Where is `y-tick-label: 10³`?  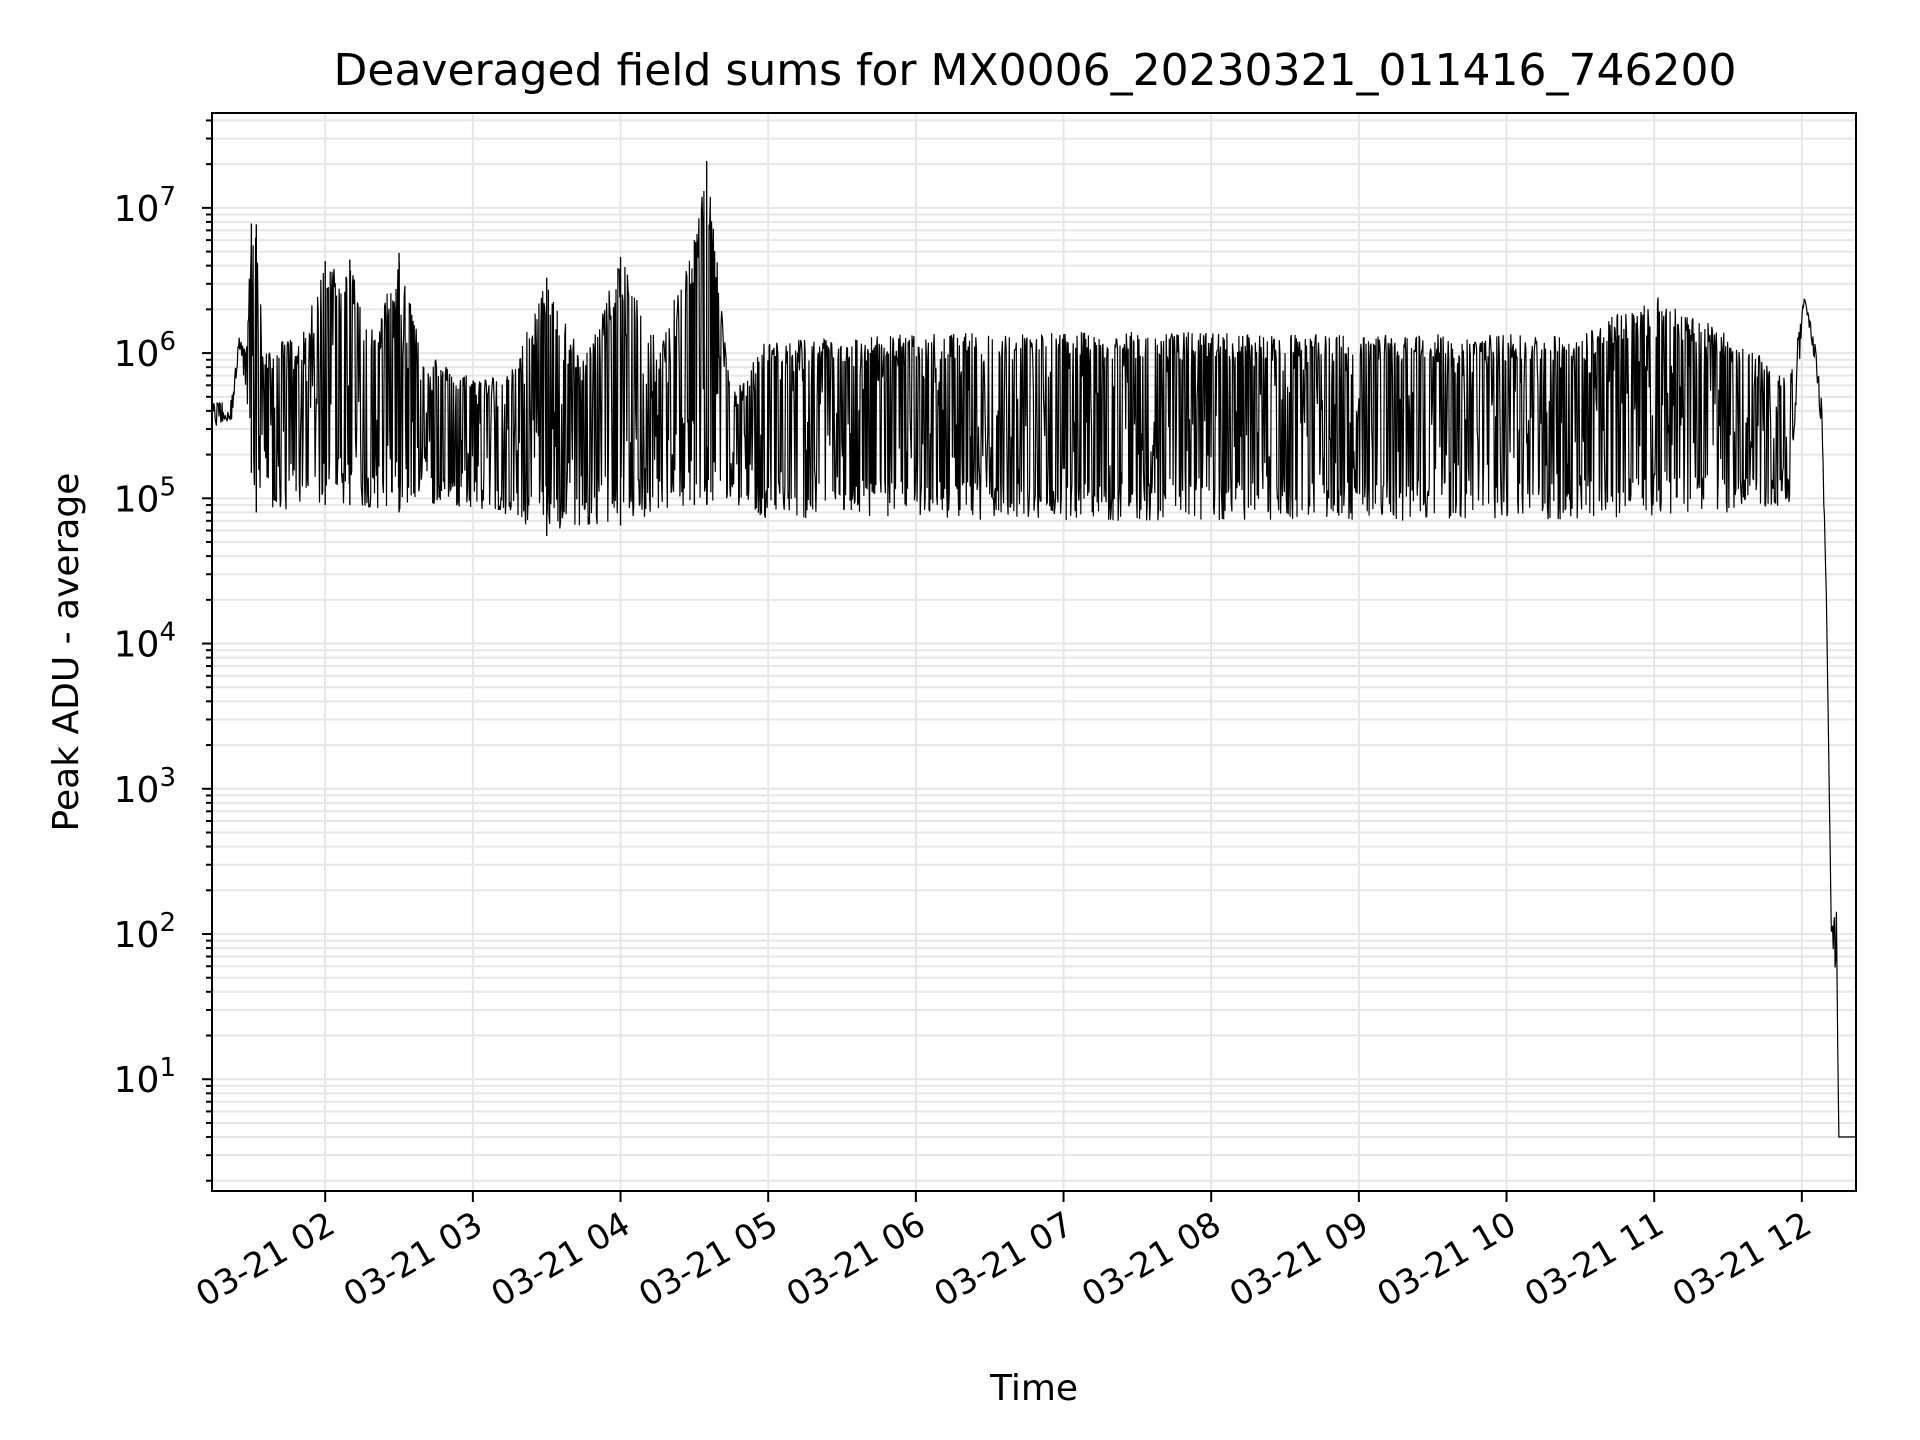
y-tick-label: 10³ is located at coordinates (145, 787).